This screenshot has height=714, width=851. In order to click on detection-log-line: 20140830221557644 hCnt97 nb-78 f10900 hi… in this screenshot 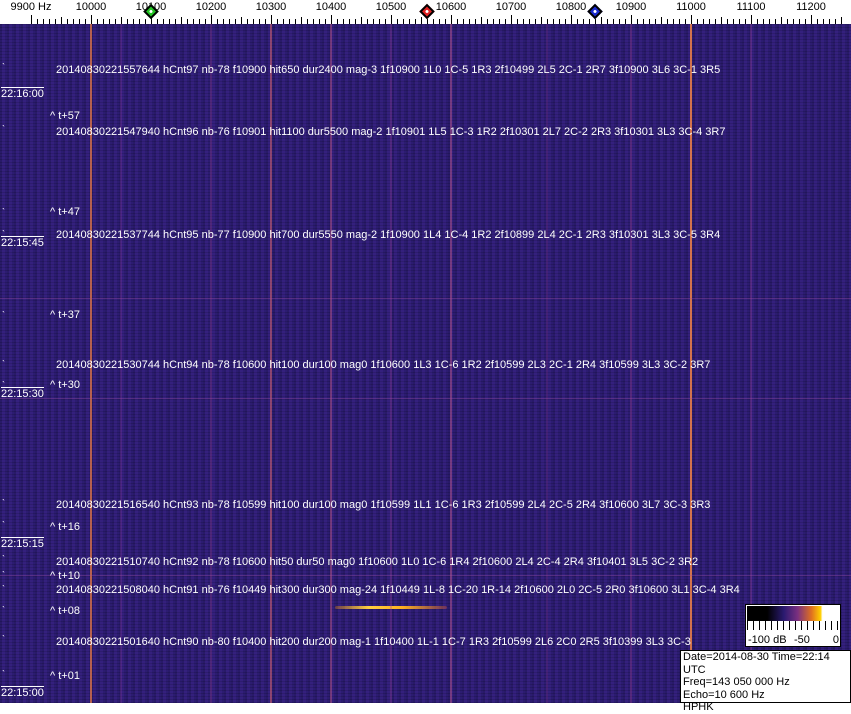, I will do `click(388, 70)`.